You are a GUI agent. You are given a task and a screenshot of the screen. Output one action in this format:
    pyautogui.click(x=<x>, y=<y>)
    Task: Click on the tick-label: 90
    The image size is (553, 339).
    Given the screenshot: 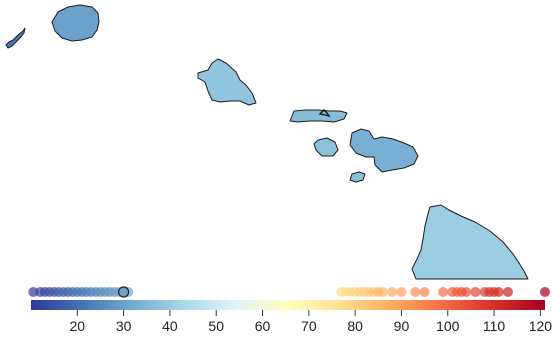 What is the action you would take?
    pyautogui.click(x=402, y=326)
    